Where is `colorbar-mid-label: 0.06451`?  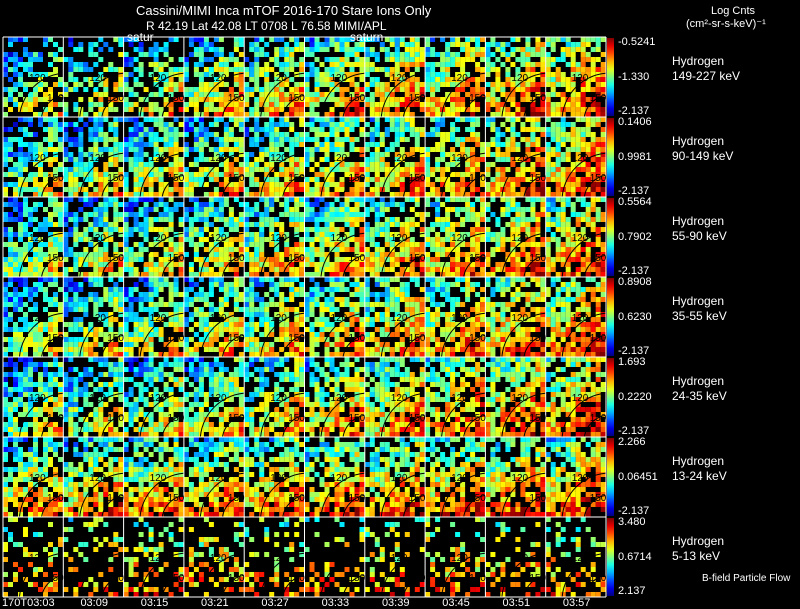
colorbar-mid-label: 0.06451 is located at coordinates (638, 477).